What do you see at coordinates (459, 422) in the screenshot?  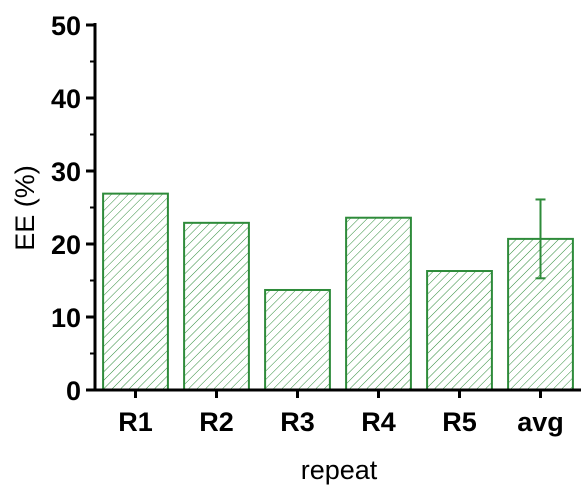 I see `x-tick-label-R5: R5` at bounding box center [459, 422].